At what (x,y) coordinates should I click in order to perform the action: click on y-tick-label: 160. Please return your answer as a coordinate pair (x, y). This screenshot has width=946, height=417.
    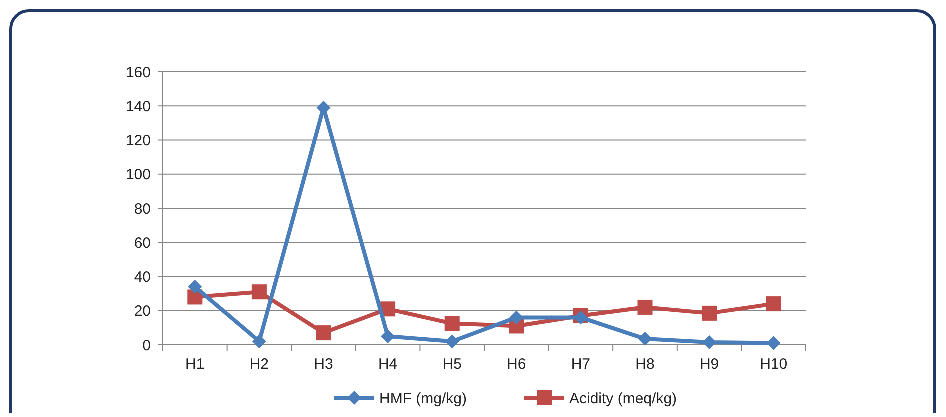
    Looking at the image, I should click on (138, 73).